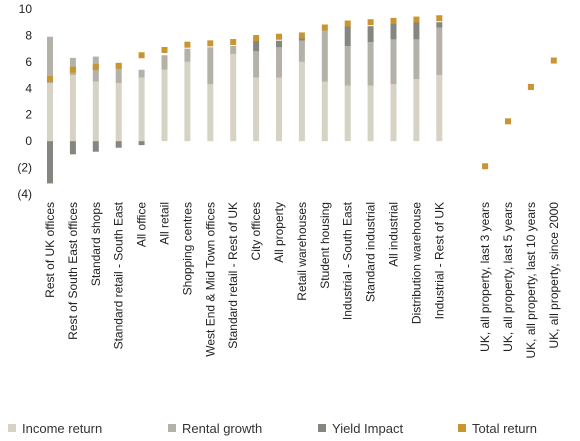 The height and width of the screenshot is (441, 580). I want to click on y-tick-label: 10, so click(26, 9).